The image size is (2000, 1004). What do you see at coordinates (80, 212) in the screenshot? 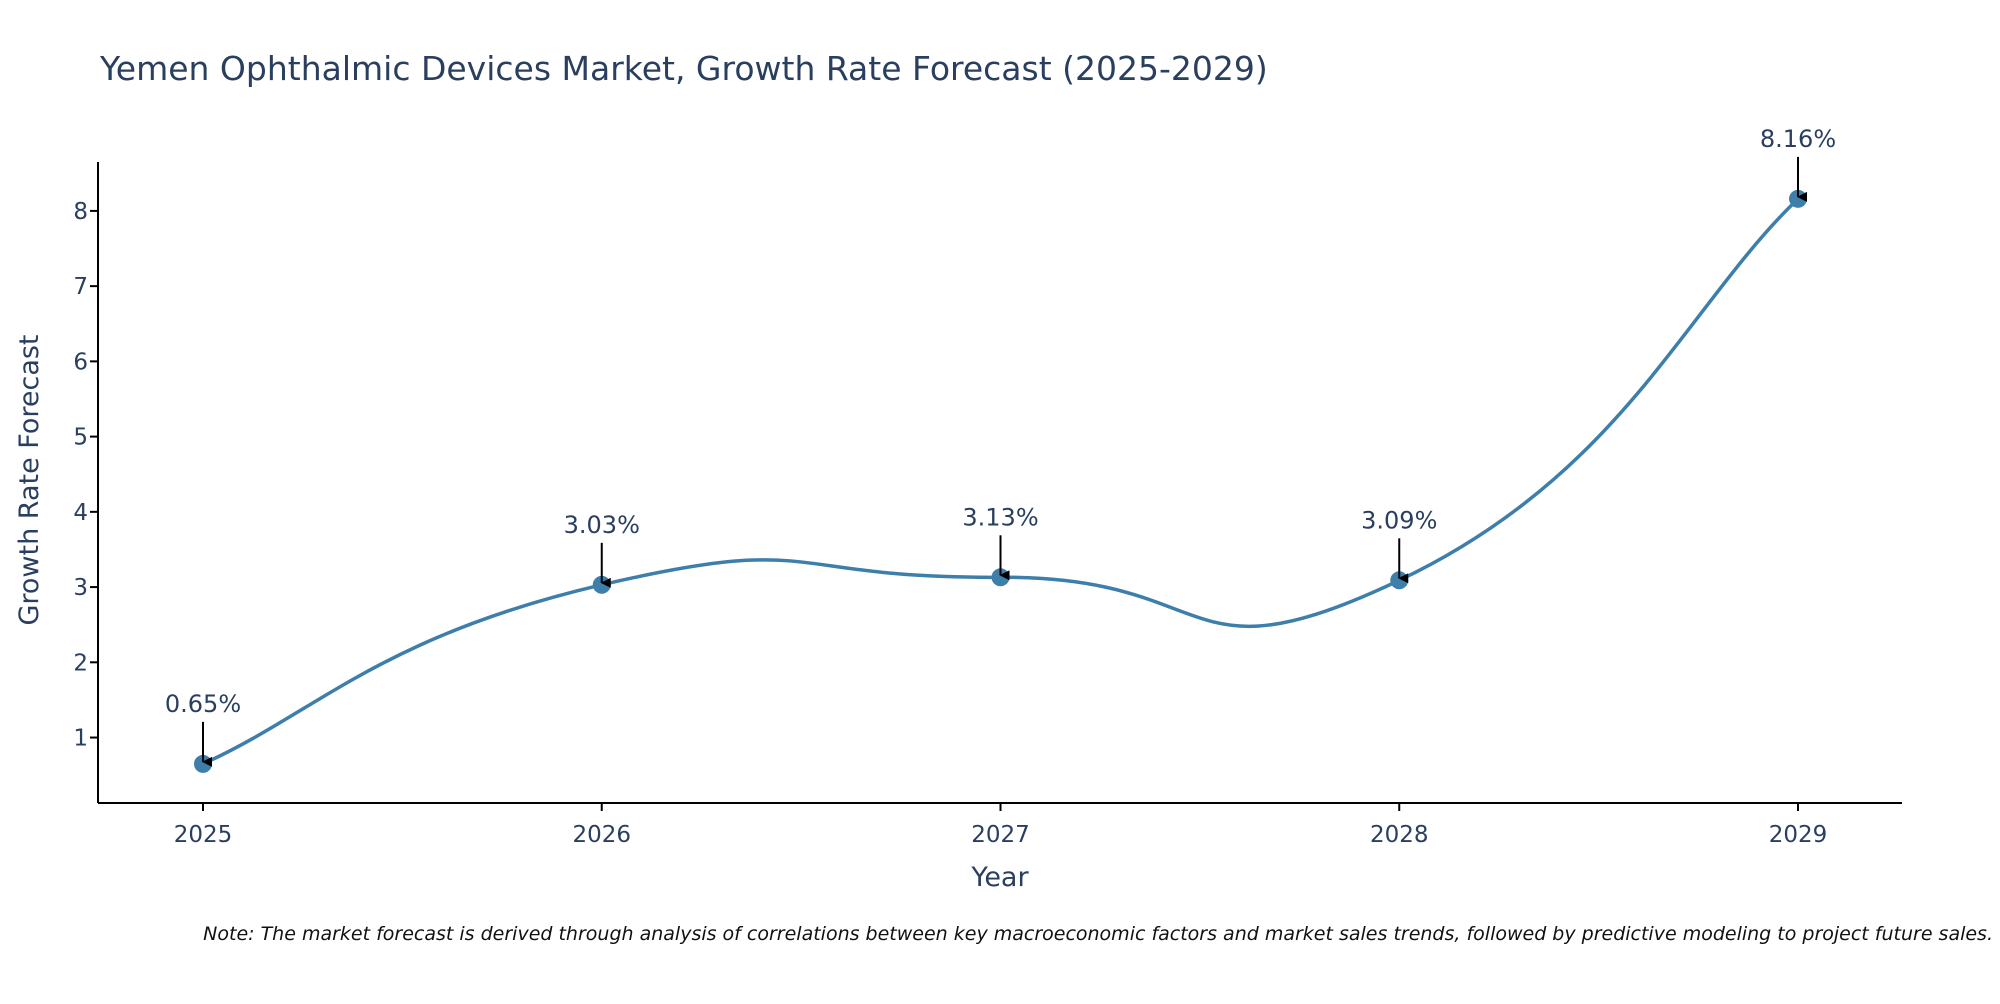
I see `y-tick-label: 8` at bounding box center [80, 212].